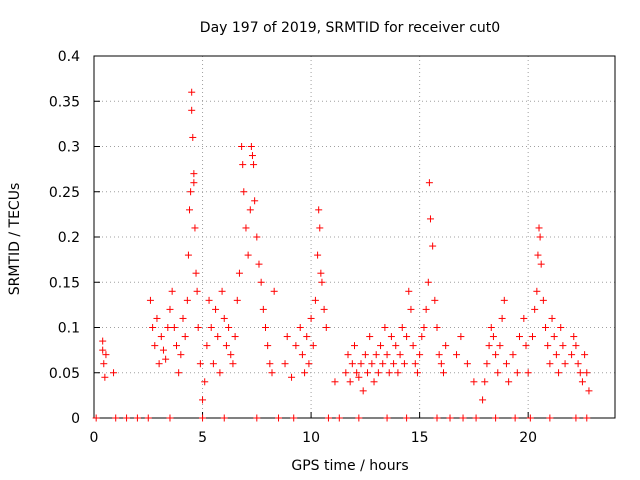 This screenshot has height=480, width=640. Describe the element at coordinates (75, 419) in the screenshot. I see `y-tick-label: 0` at that location.